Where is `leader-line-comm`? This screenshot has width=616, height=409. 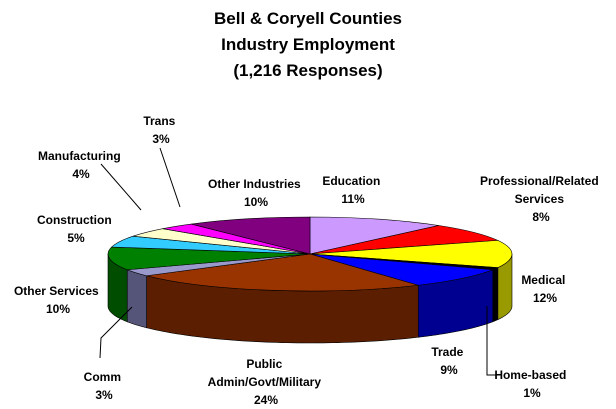
leader-line-comm is located at coordinates (116, 332).